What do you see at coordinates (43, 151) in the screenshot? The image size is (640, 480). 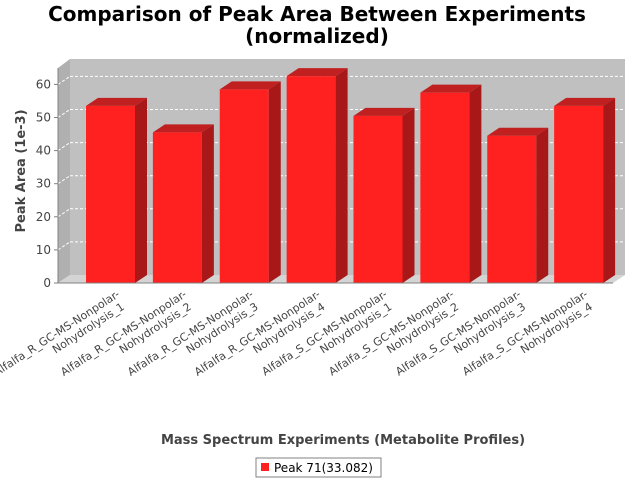 I see `y-tick-label: 40` at bounding box center [43, 151].